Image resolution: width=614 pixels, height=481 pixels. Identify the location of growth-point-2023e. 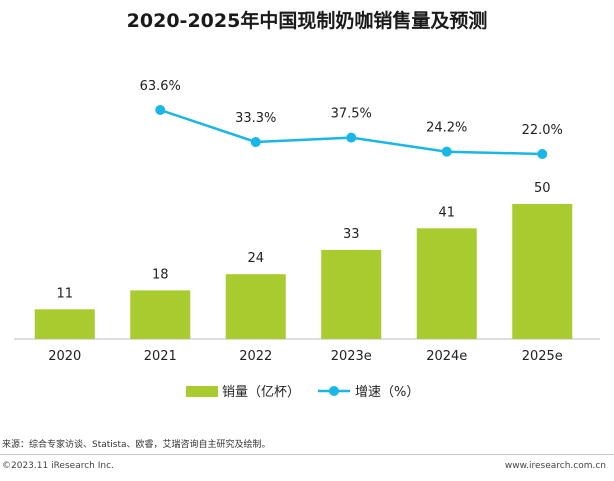
(351, 137).